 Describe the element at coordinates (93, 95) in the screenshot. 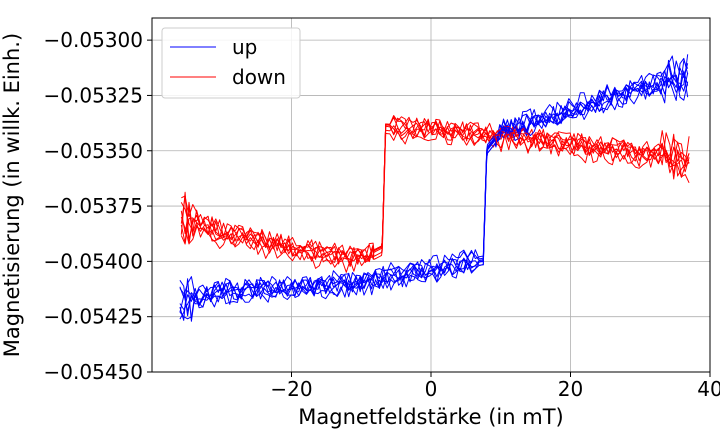

I see `y-tick-label: −0.05325` at that location.